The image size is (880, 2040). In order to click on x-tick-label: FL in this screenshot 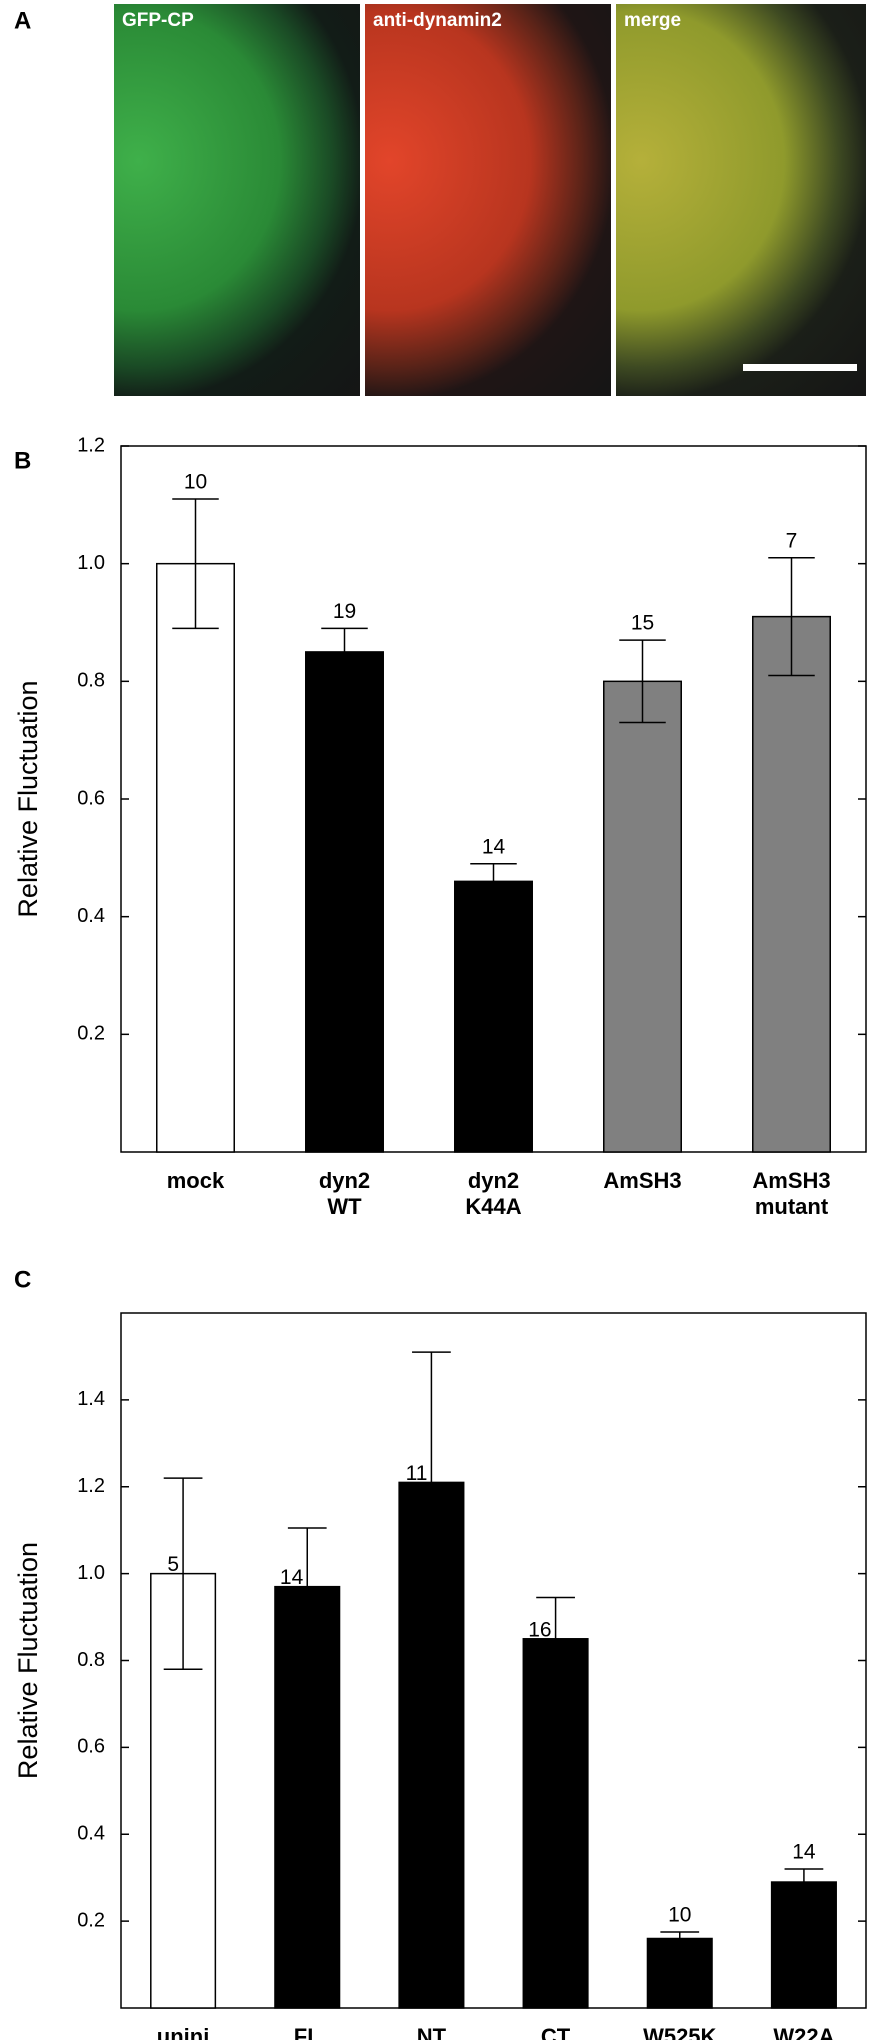, I will do `click(307, 2032)`.